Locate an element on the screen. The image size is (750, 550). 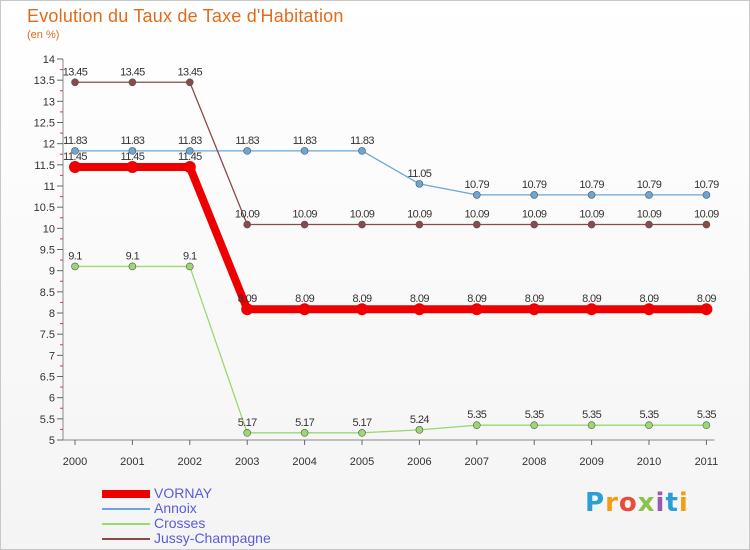
x-tick-label: 2010 is located at coordinates (649, 462).